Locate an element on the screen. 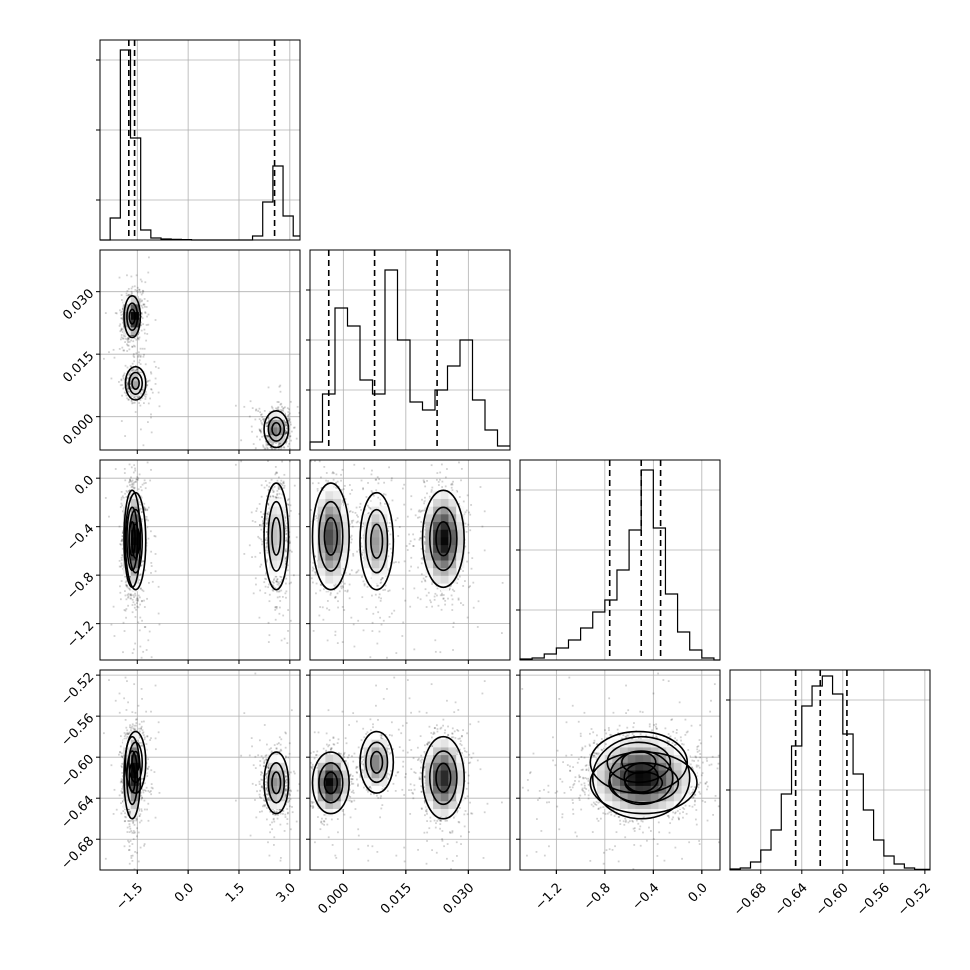 The height and width of the screenshot is (970, 970). density-cells is located at coordinates (204, 541).